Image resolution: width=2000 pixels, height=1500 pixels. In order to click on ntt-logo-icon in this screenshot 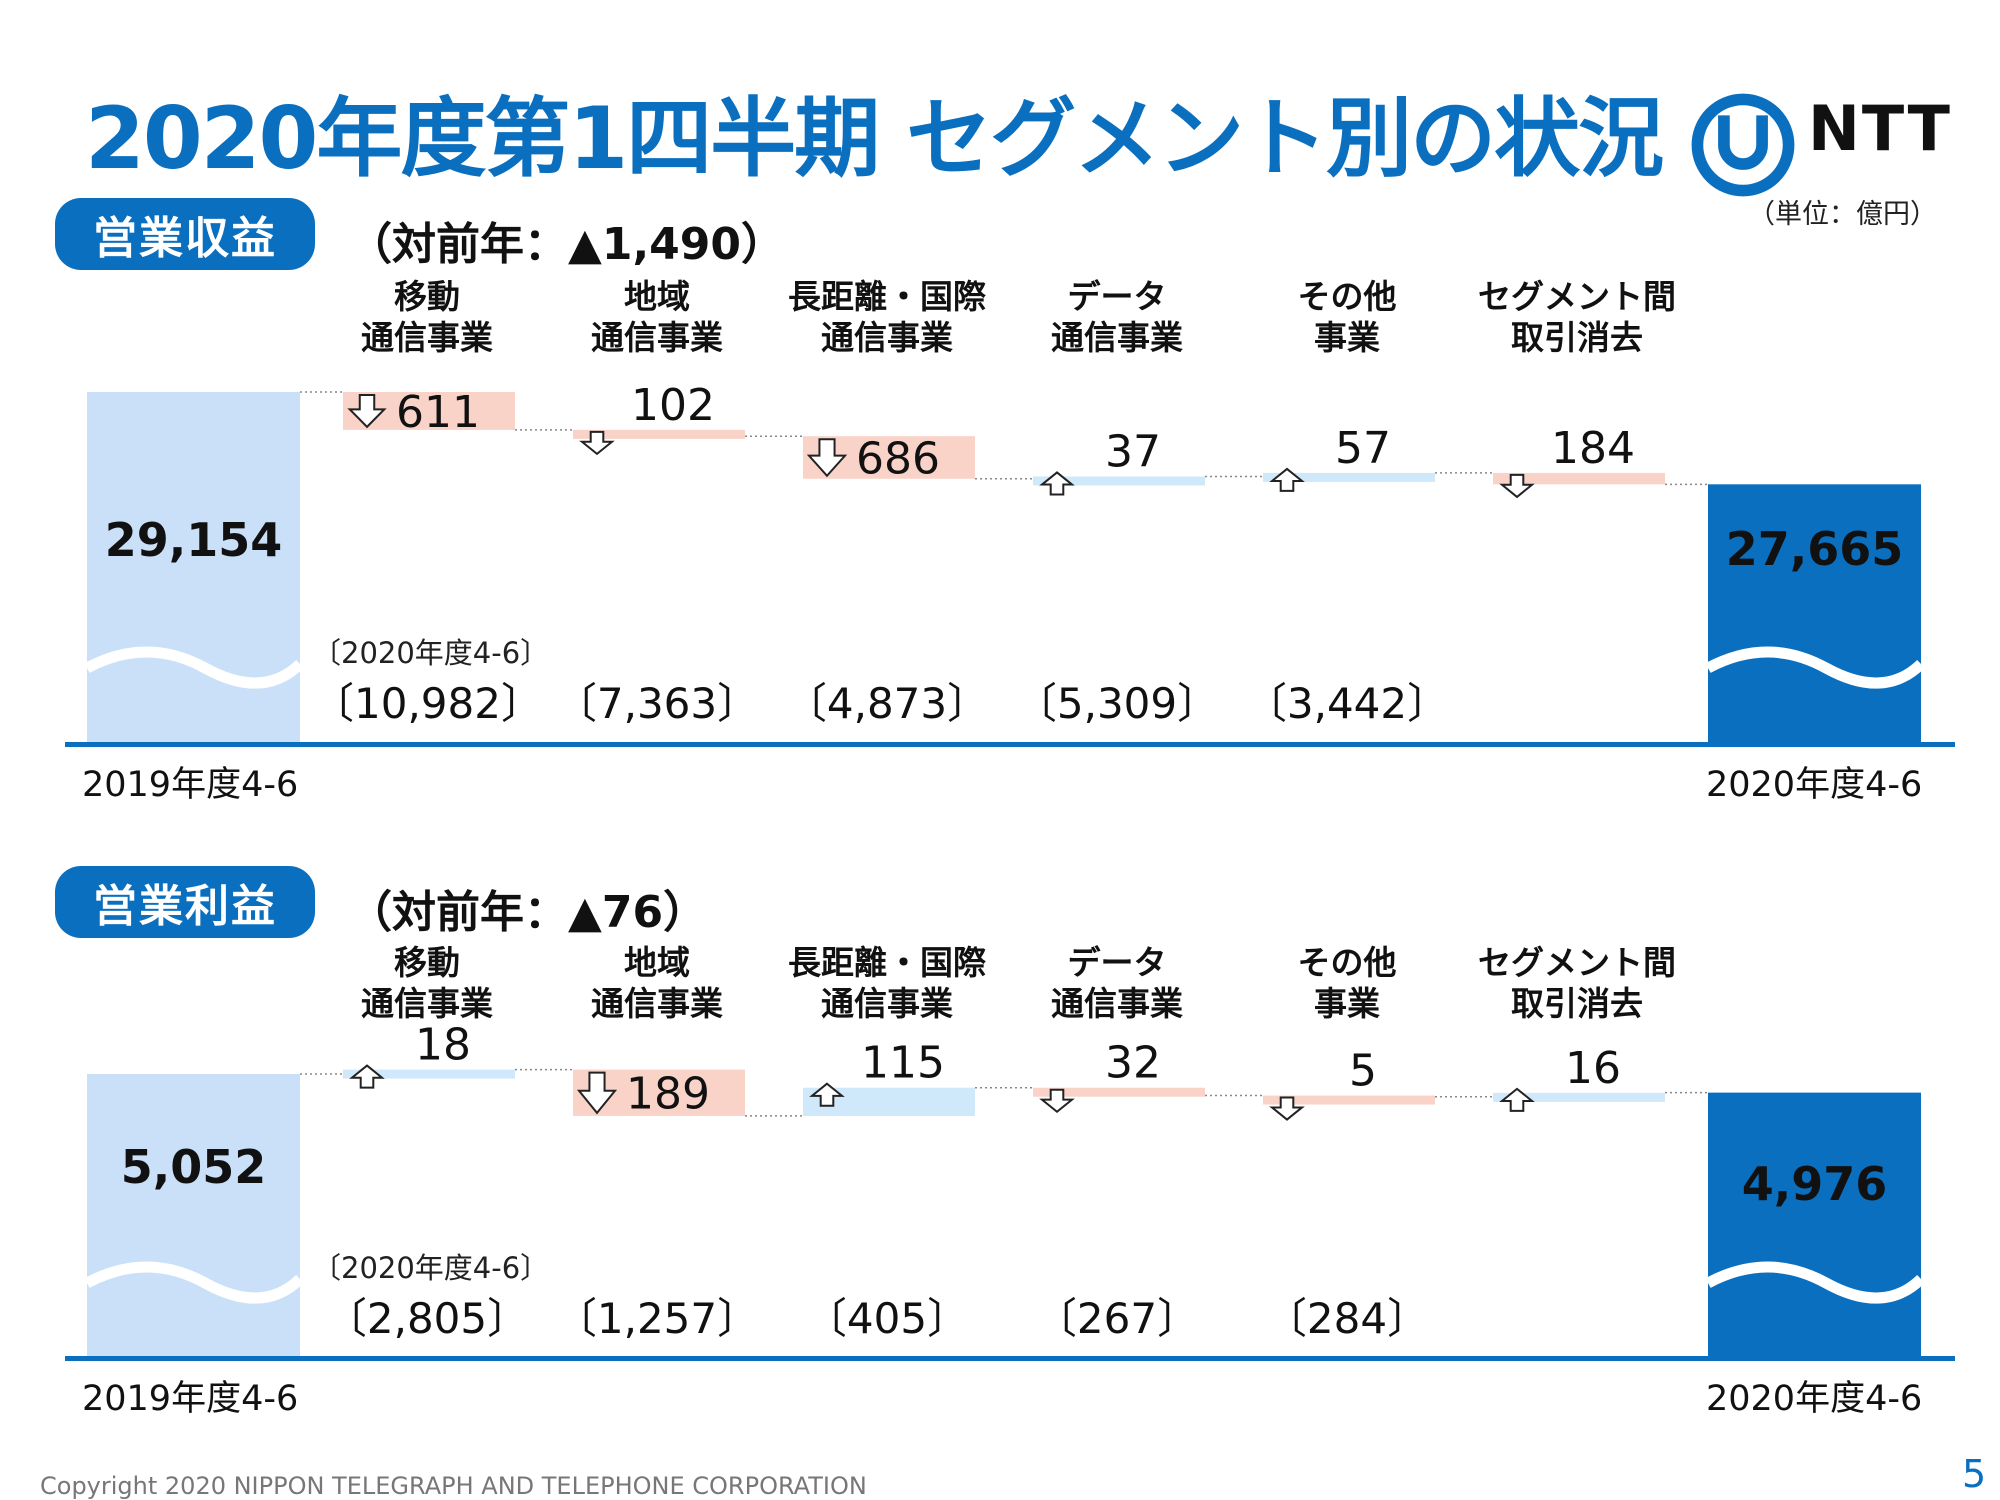, I will do `click(1743, 145)`.